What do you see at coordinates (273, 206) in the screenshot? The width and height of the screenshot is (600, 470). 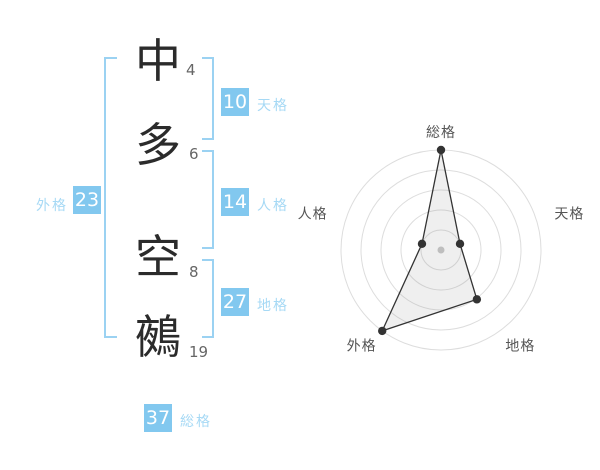 I see `jinkaku-label: 人格` at bounding box center [273, 206].